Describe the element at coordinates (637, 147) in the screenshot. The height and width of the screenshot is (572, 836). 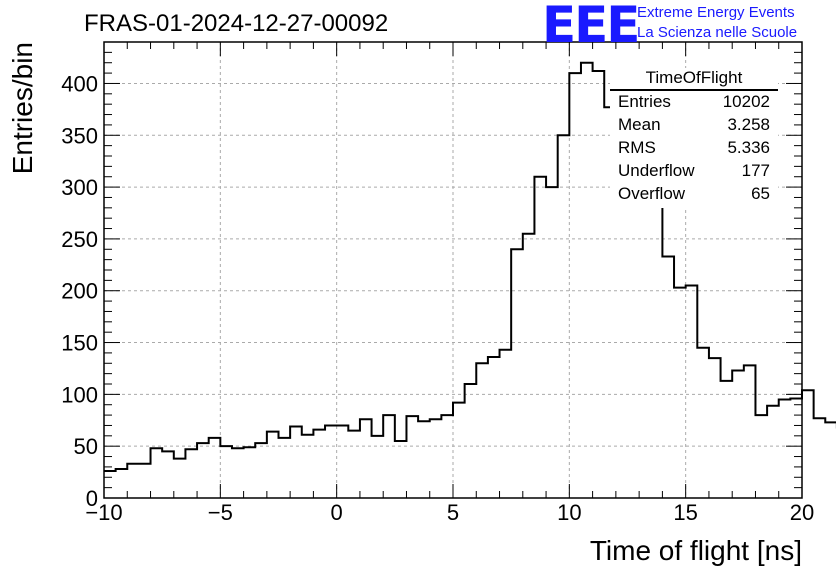
I see `stats-key: RMS` at that location.